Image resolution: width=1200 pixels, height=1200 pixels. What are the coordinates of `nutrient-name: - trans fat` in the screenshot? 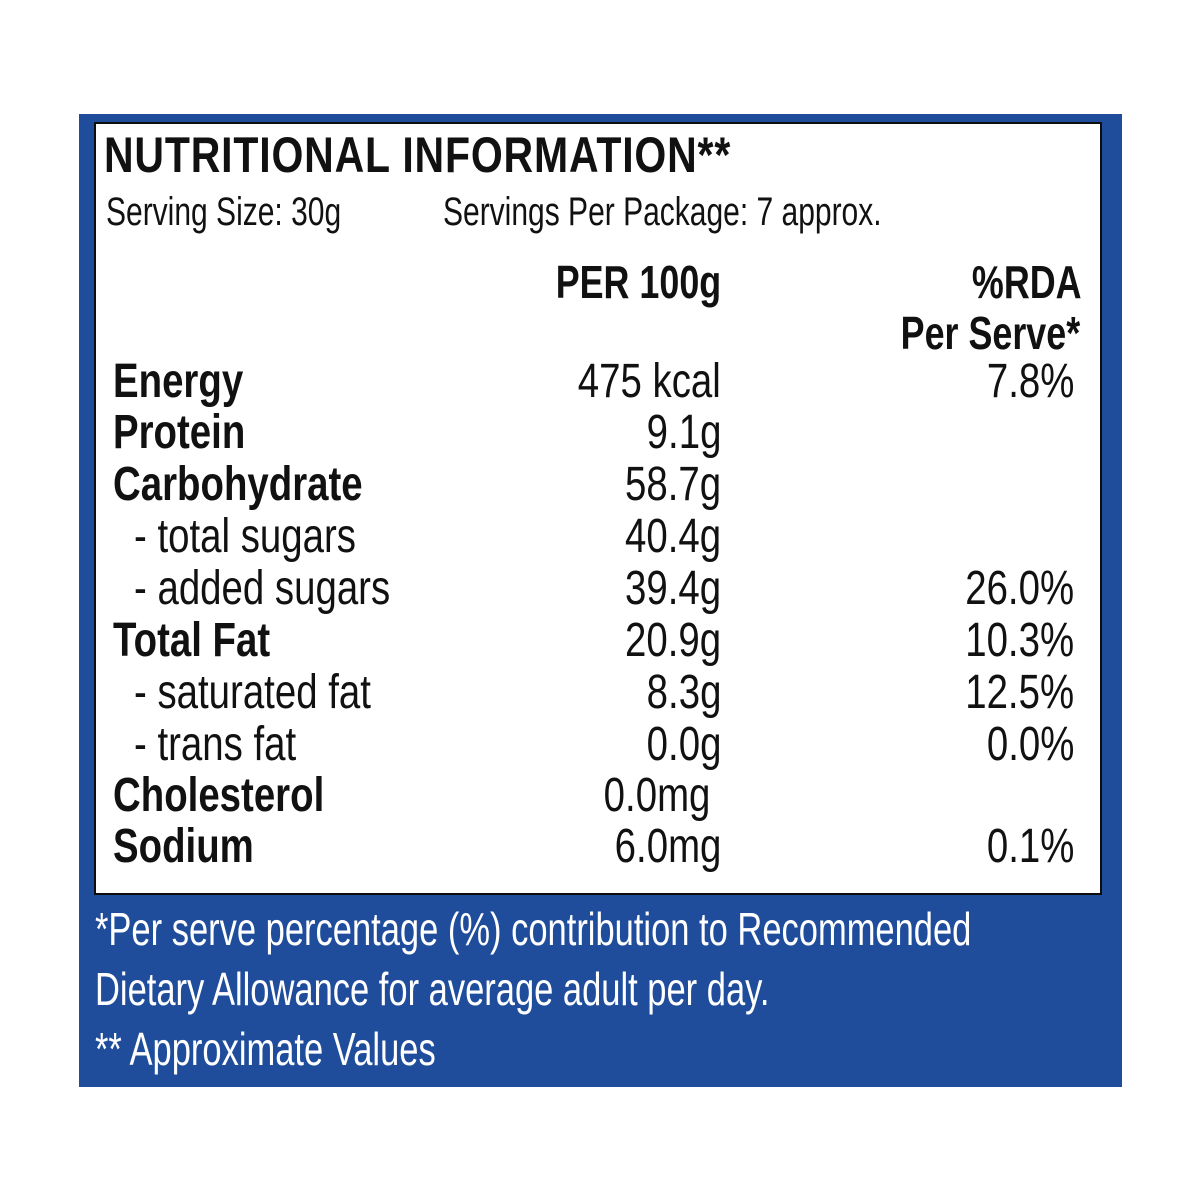 It's located at (215, 744).